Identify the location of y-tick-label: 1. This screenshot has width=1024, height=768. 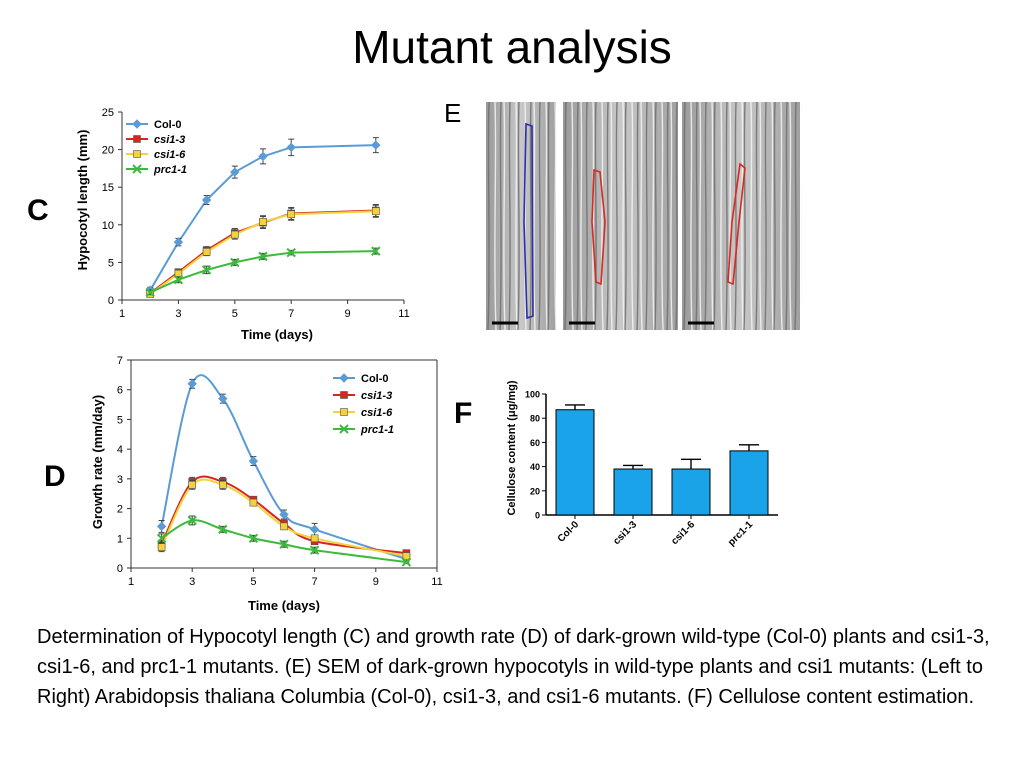
(120, 539).